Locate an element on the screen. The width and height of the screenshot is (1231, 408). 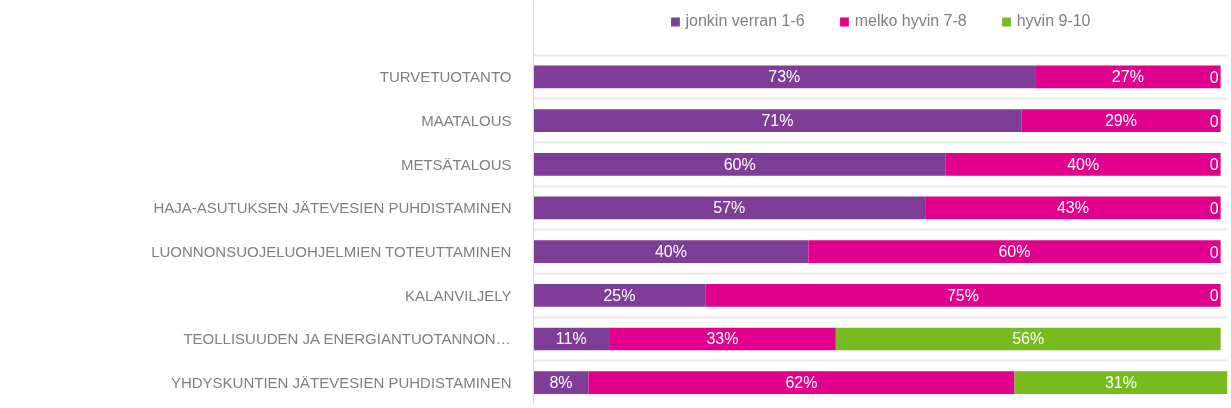
data-label: 43% is located at coordinates (1072, 208).